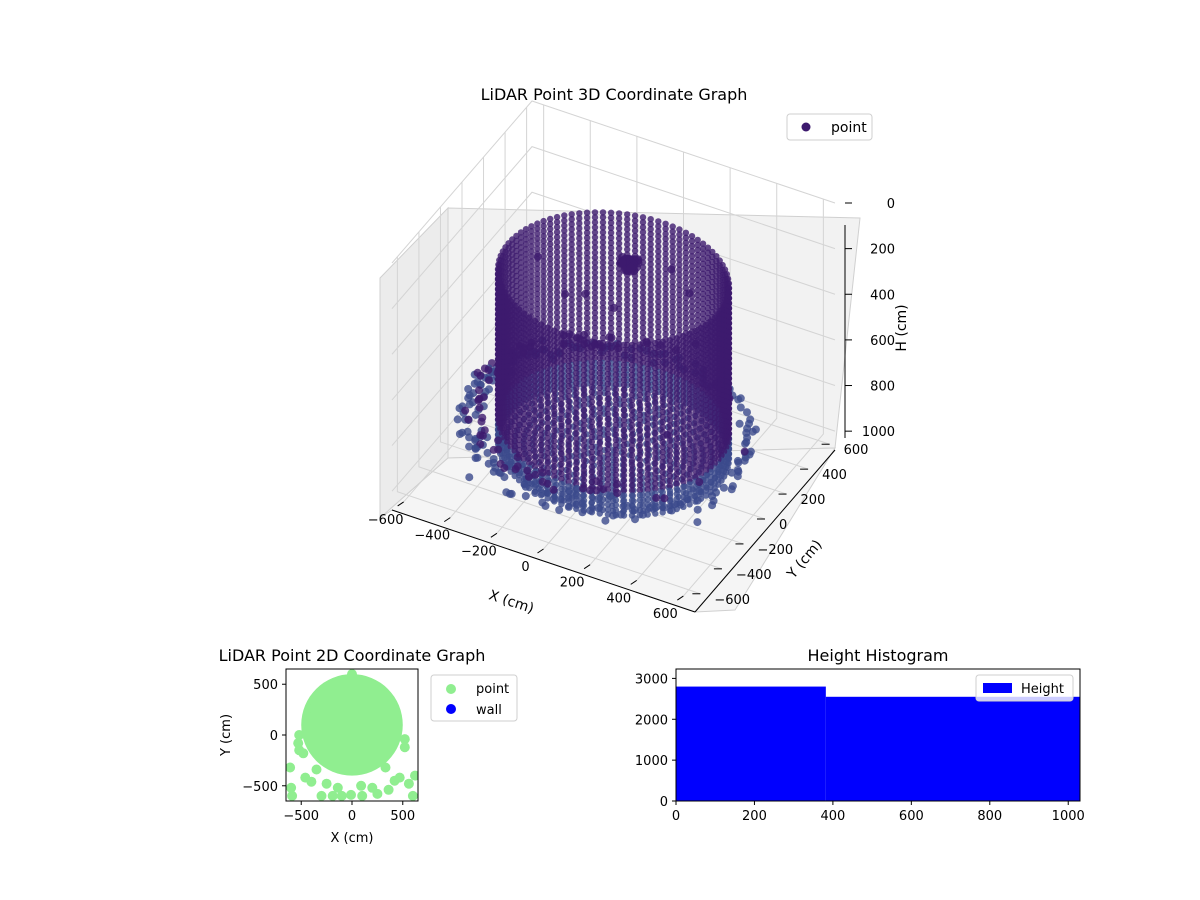  I want to click on x-tick-label-hist-3: 600, so click(911, 816).